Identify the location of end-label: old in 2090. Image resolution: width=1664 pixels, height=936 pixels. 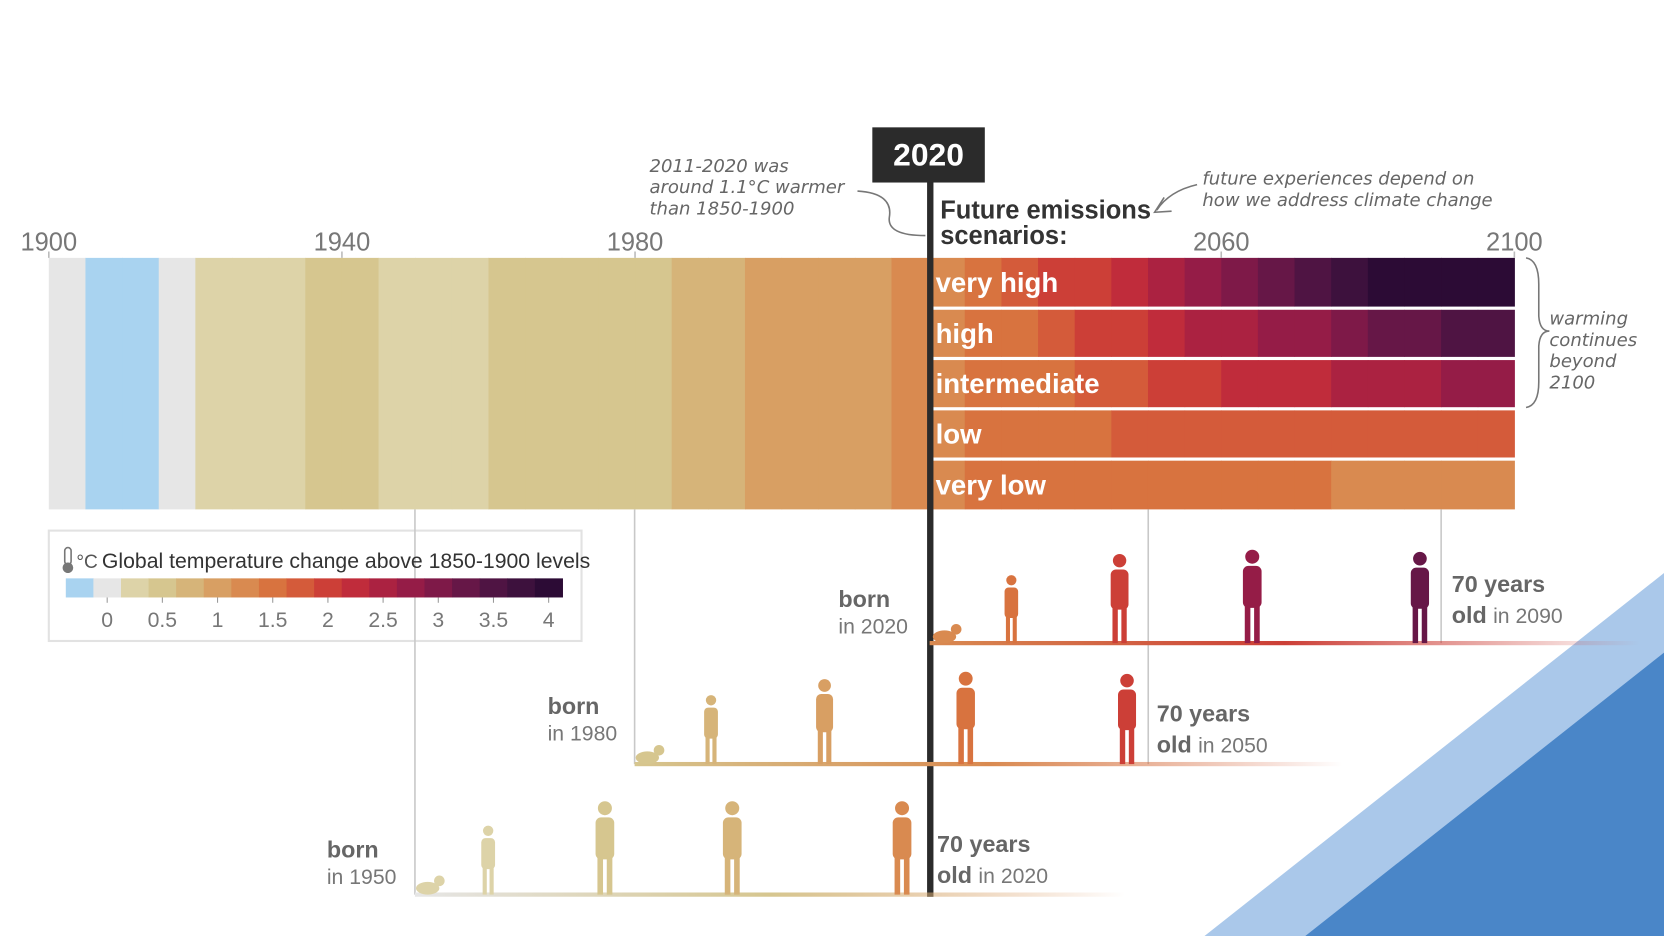
(1507, 615).